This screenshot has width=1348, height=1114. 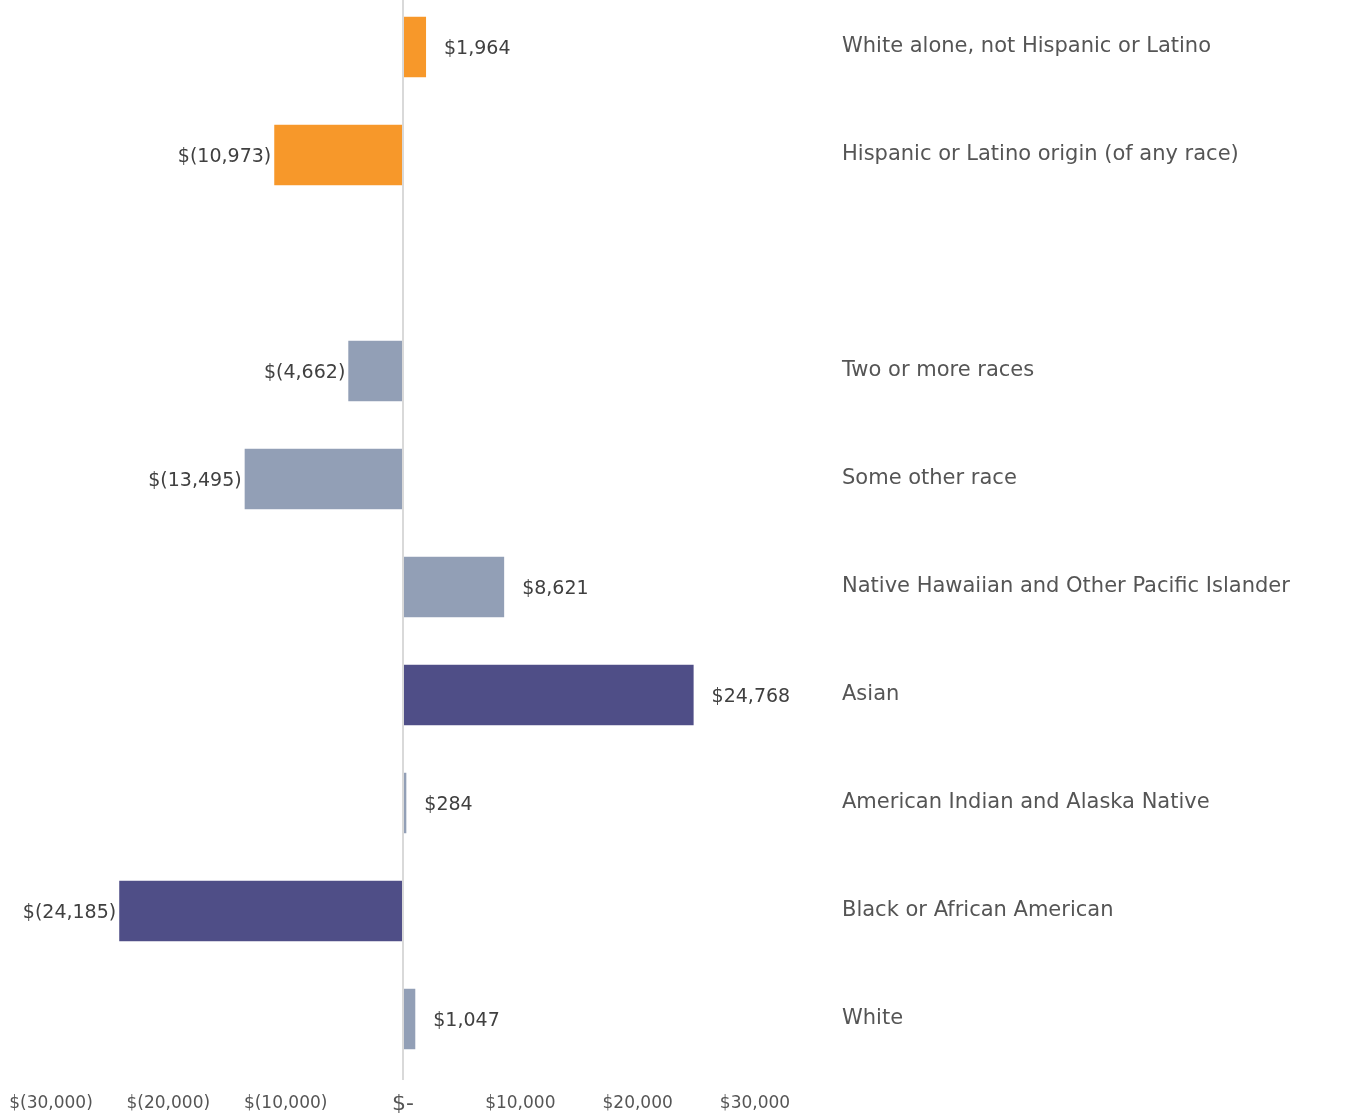 I want to click on y-tick-label: Asian, so click(x=871, y=693).